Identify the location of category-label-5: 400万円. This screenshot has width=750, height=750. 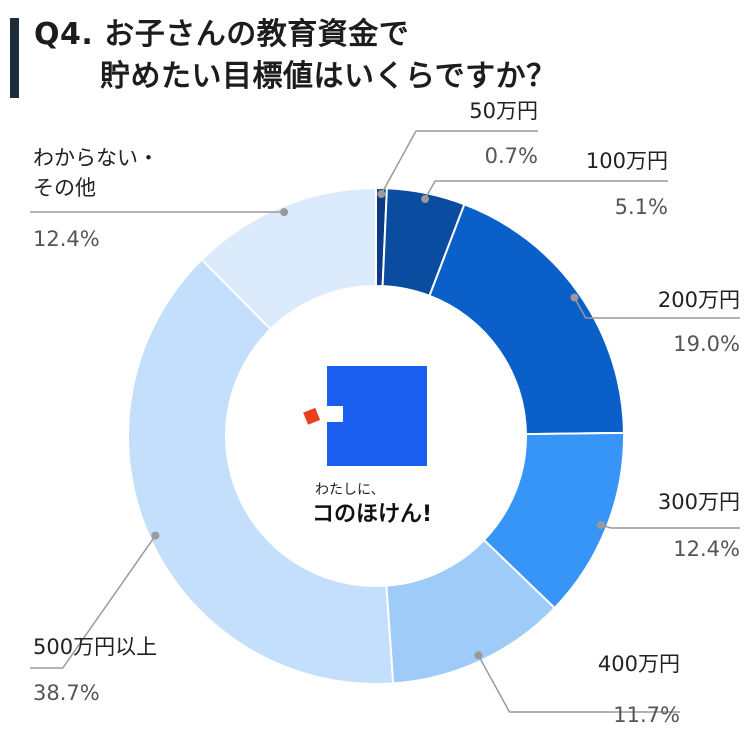
(639, 664).